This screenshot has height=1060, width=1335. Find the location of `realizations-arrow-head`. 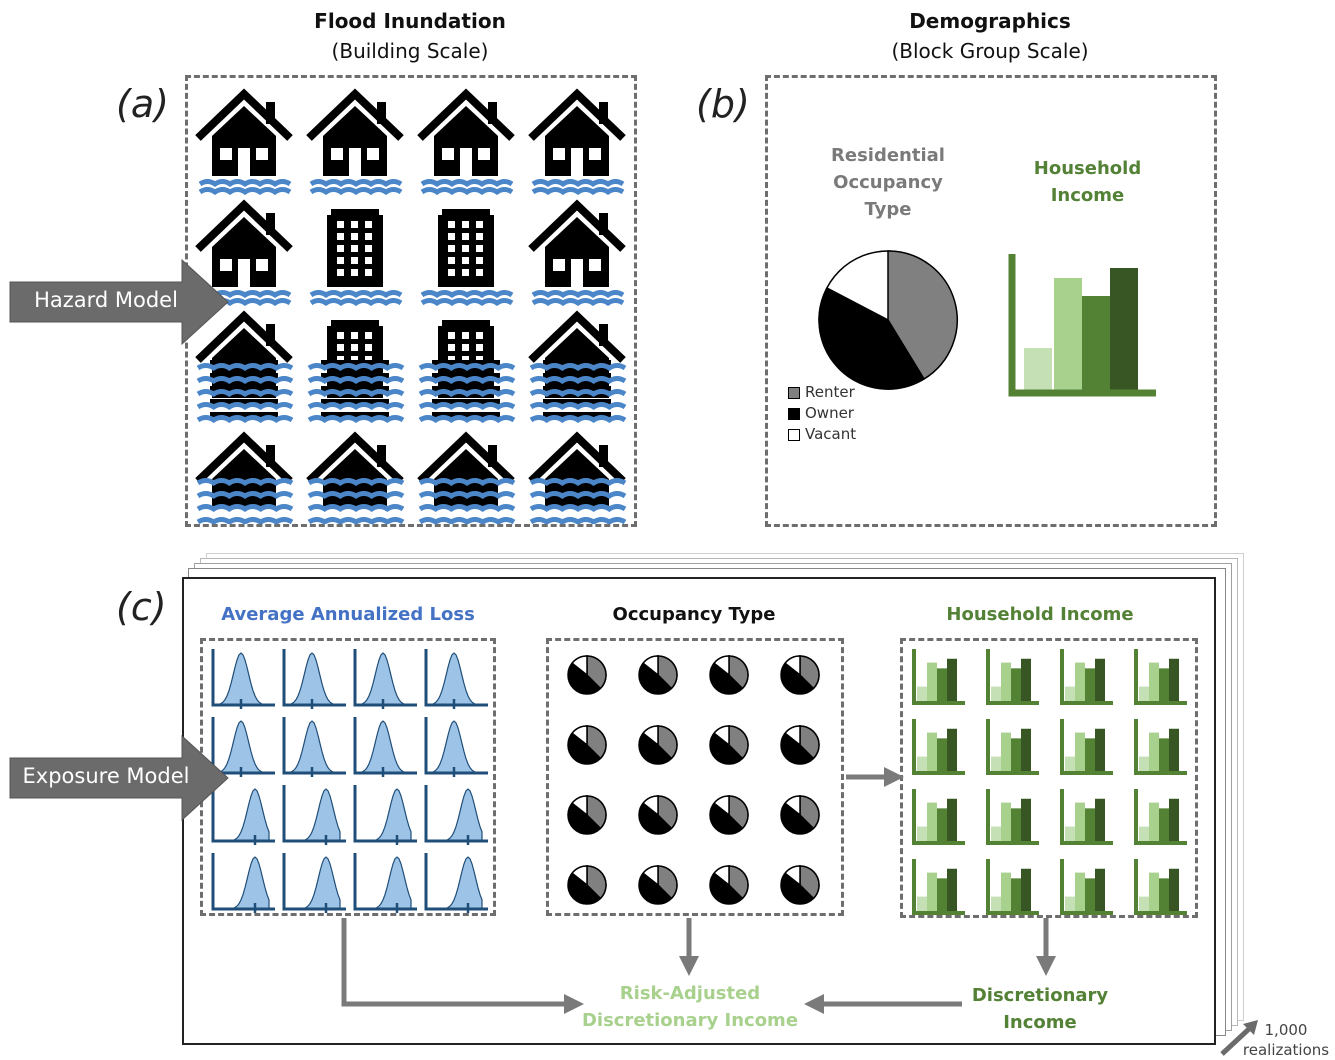

realizations-arrow-head is located at coordinates (1250, 1027).